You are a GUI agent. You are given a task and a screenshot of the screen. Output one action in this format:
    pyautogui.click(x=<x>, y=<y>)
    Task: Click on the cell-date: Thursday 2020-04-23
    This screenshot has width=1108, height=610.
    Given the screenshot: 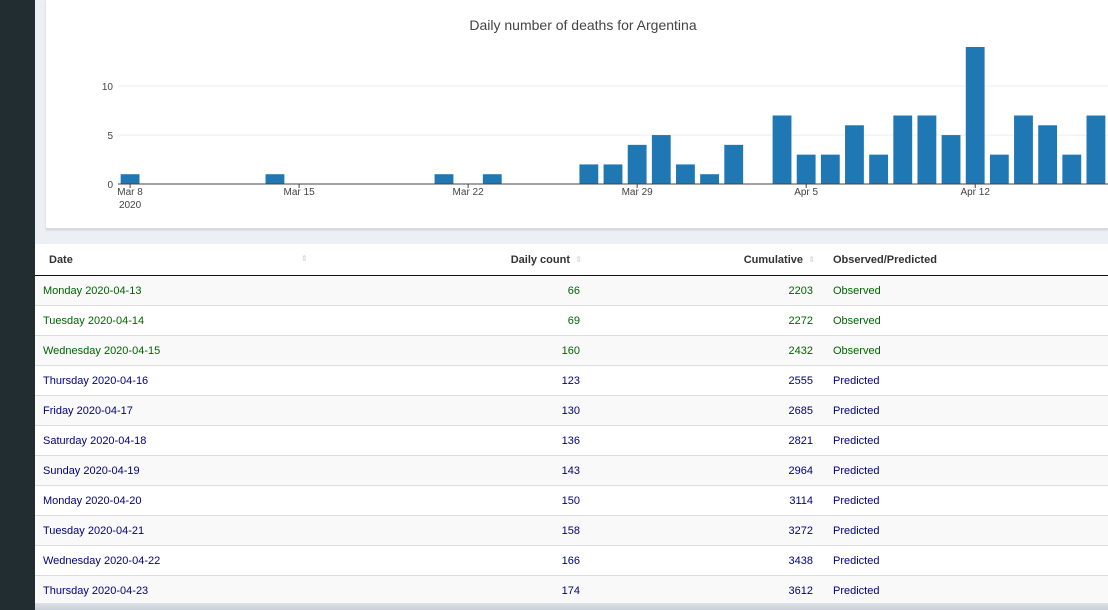 What is the action you would take?
    pyautogui.click(x=196, y=590)
    